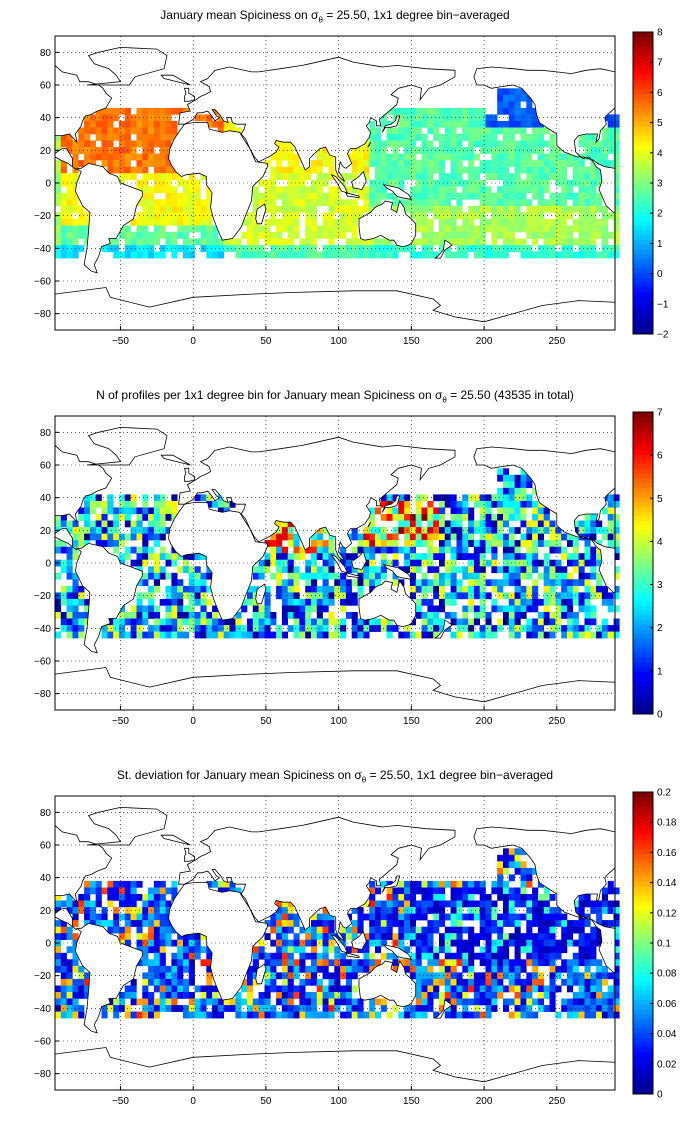 The image size is (696, 1140). I want to click on colorbar-tick-label: 0.04, so click(667, 1034).